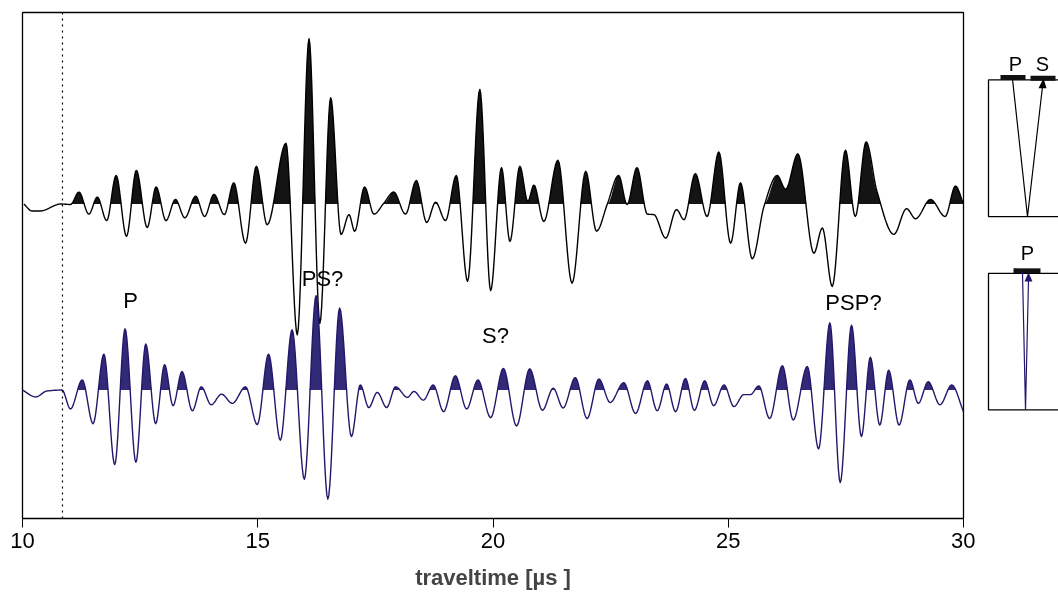 The image size is (1058, 615). What do you see at coordinates (963, 540) in the screenshot?
I see `x-tick-label: 30` at bounding box center [963, 540].